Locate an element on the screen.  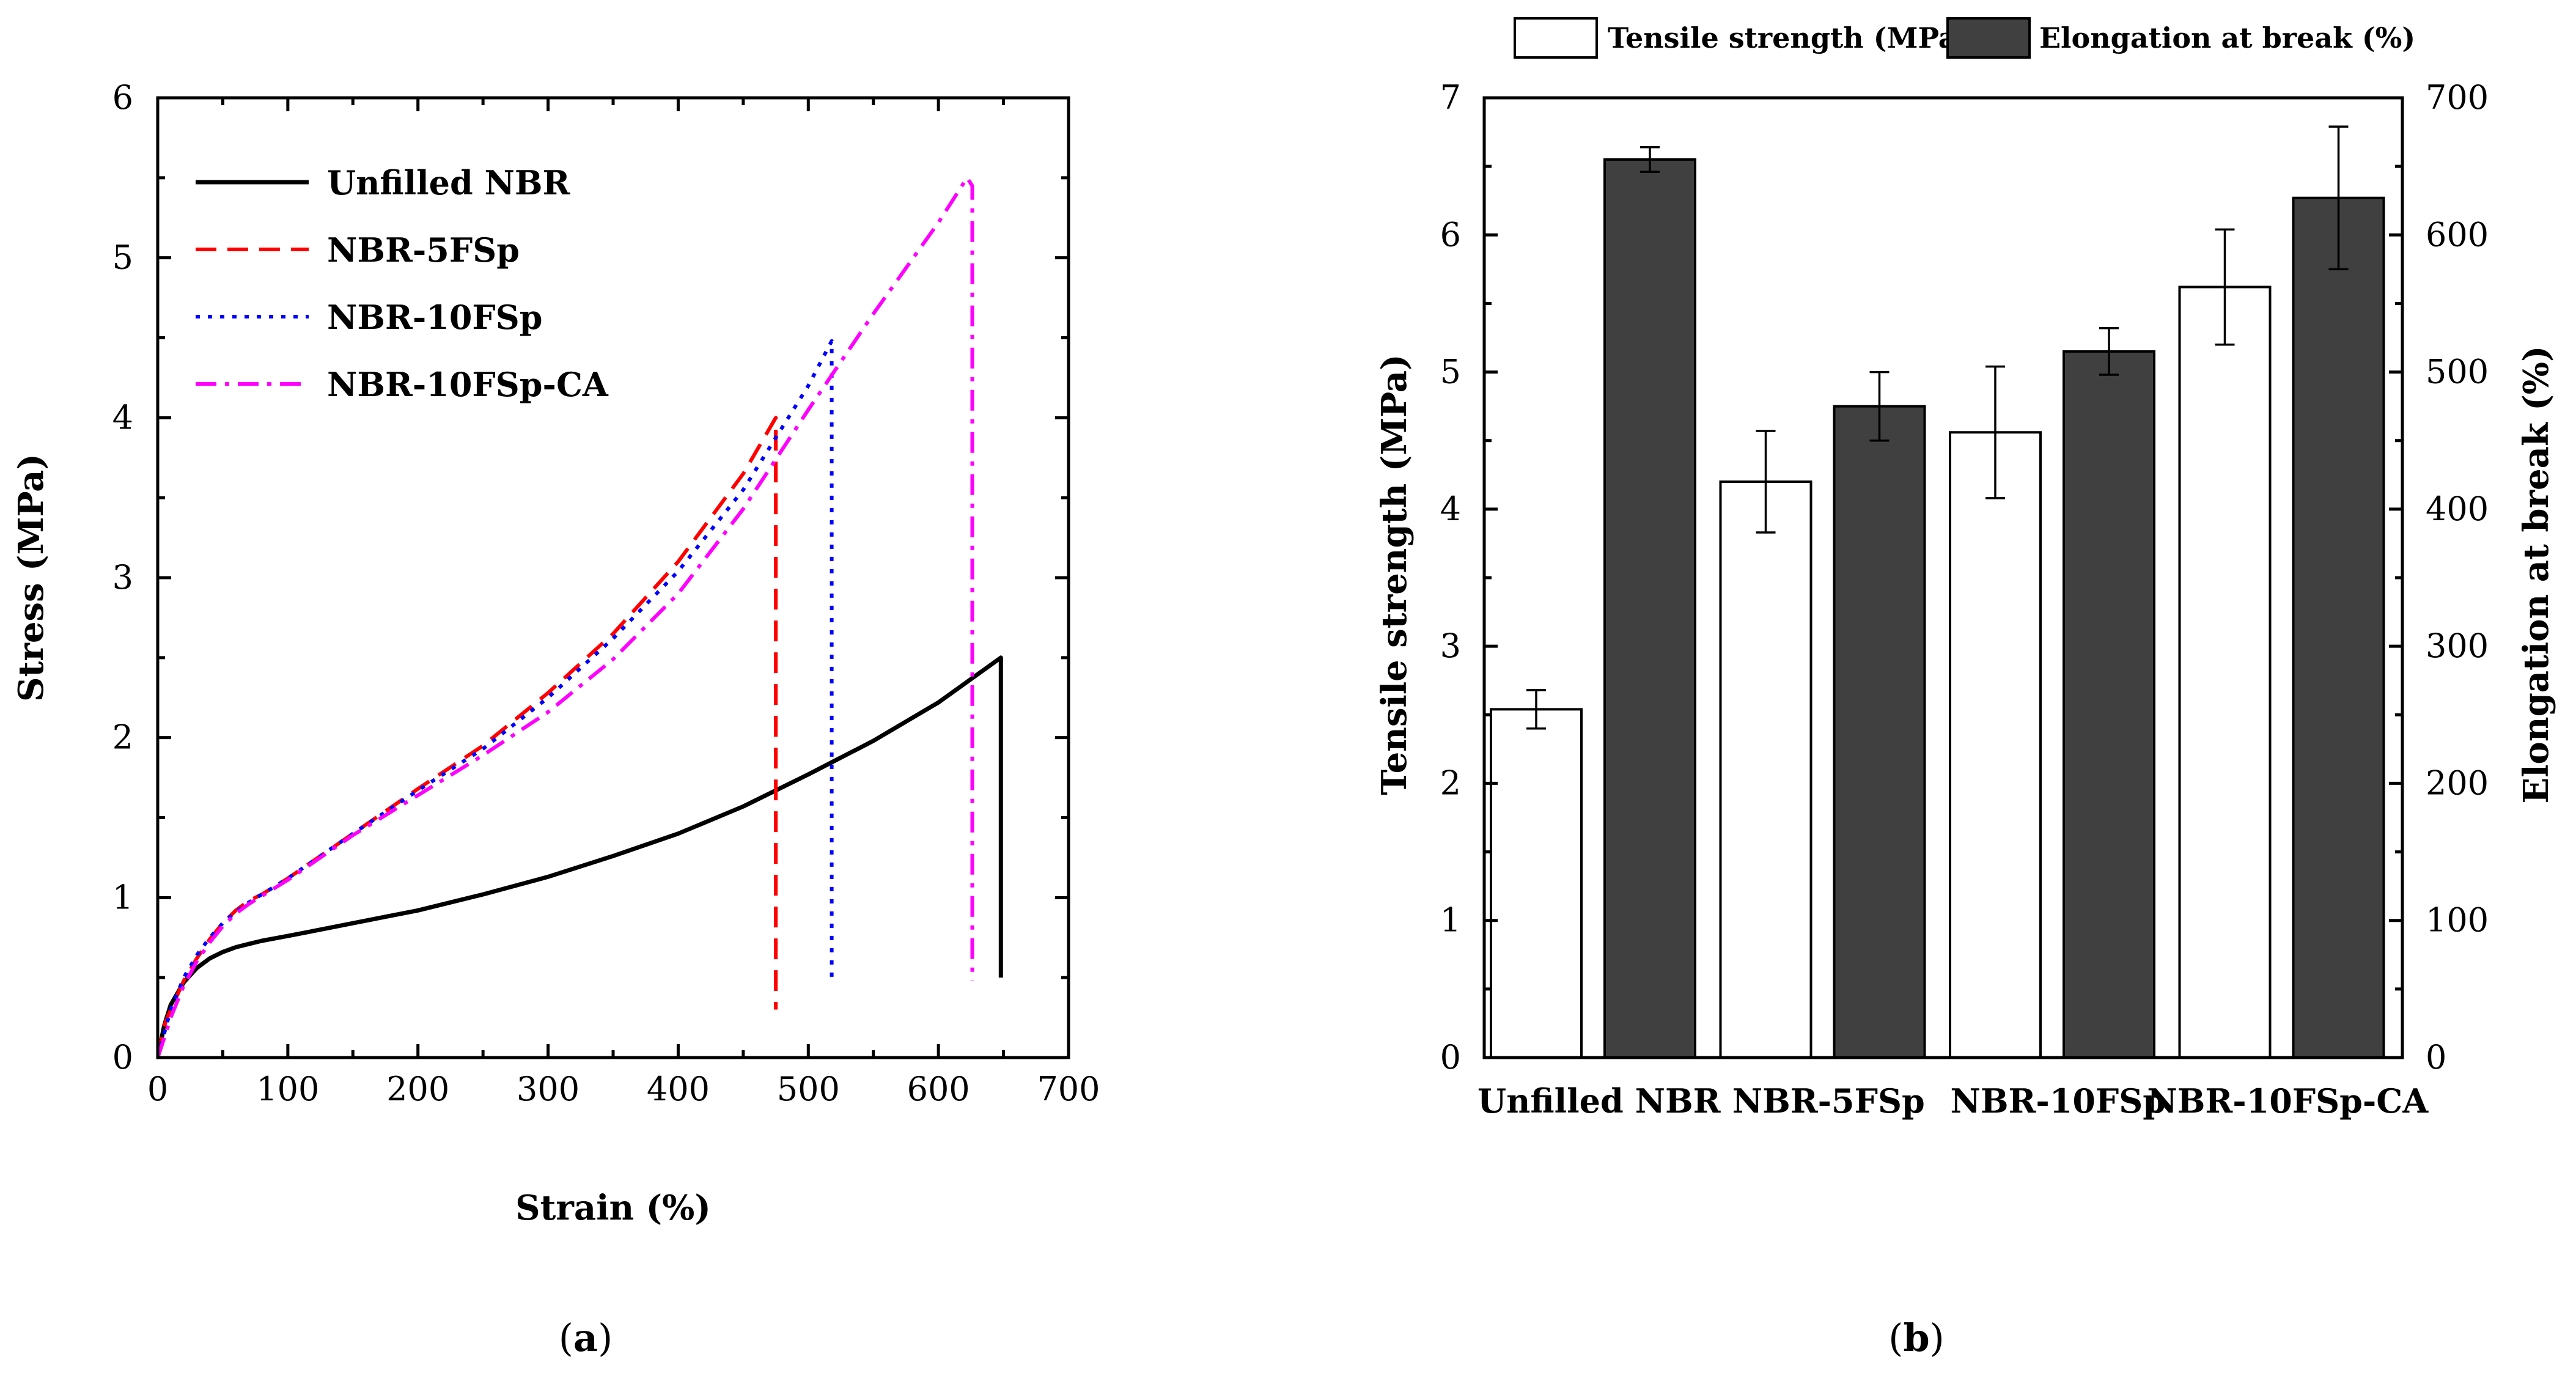
y-tick-label: 0 is located at coordinates (122, 1057).